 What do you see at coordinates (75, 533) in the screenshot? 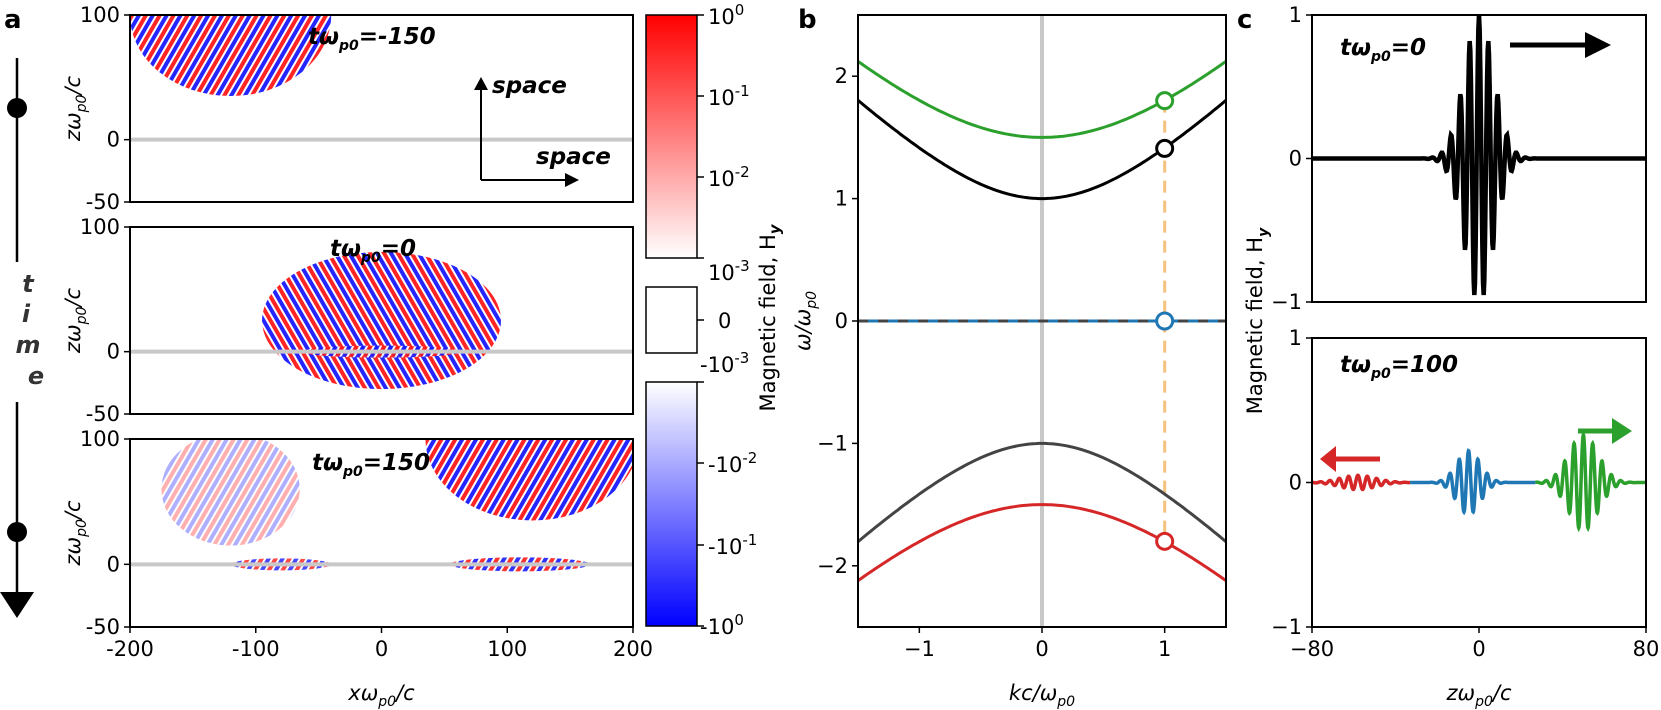
I see `ylabel-a-3: zωp0/c` at bounding box center [75, 533].